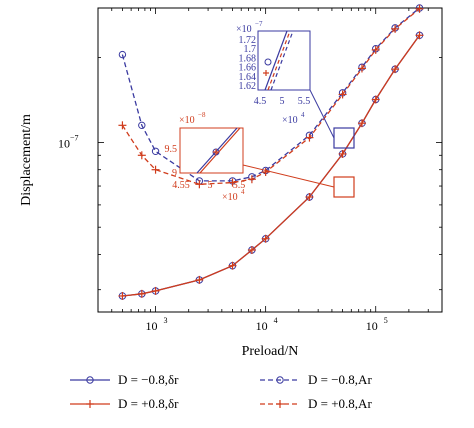 The image size is (474, 428). What do you see at coordinates (344, 187) in the screenshot?
I see `zoom-box-red` at bounding box center [344, 187].